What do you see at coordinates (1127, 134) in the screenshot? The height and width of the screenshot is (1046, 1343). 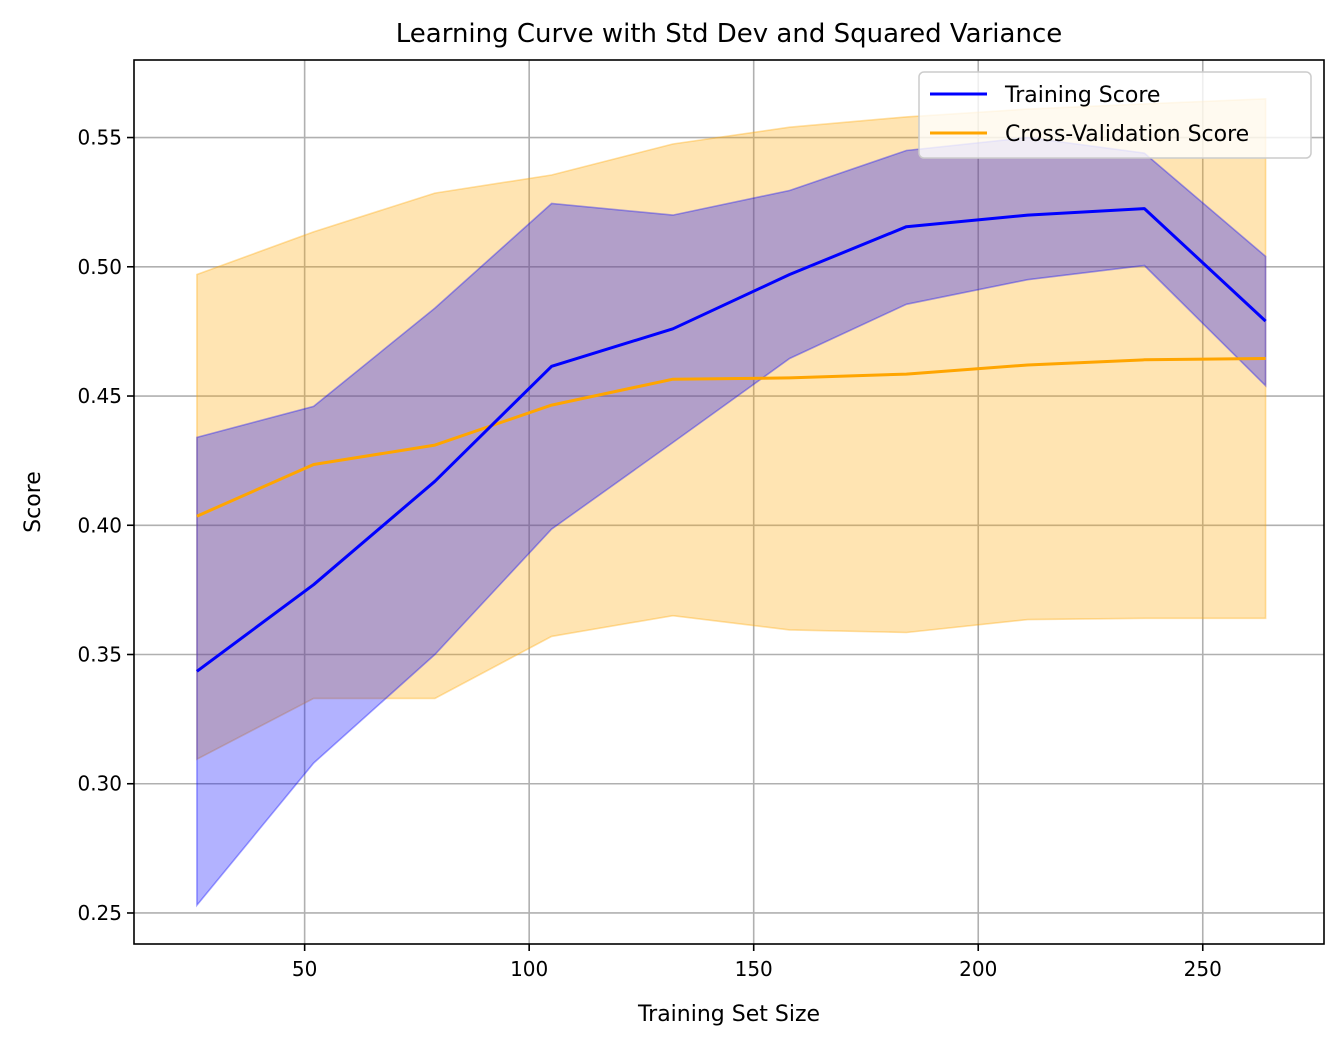 I see `legend-label-cross-validation: Cross-Validation Score` at bounding box center [1127, 134].